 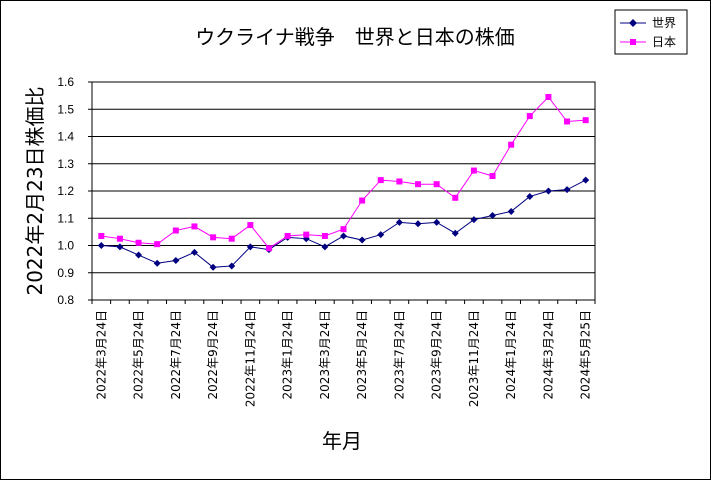 I want to click on x-tick-label: 2024年5月25日, so click(x=586, y=354).